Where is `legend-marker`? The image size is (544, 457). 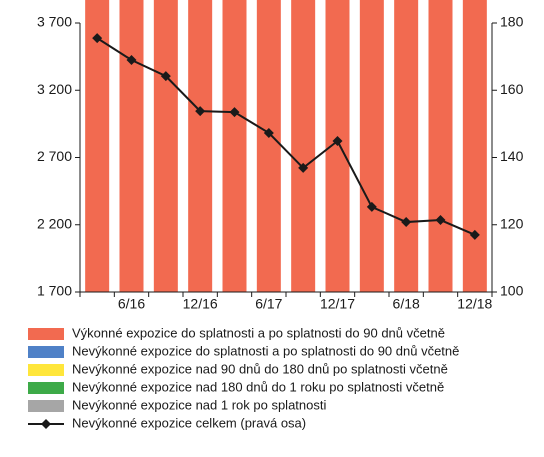
legend-marker is located at coordinates (46, 424).